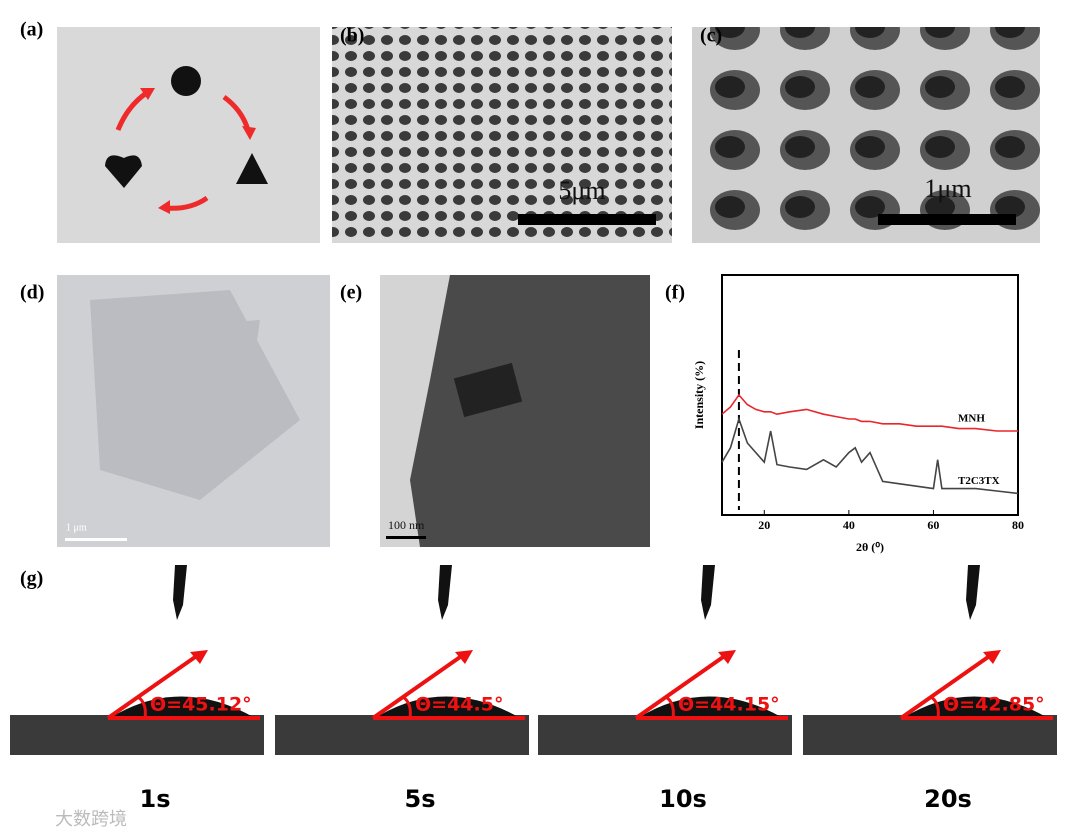 This screenshot has width=1080, height=839. What do you see at coordinates (91, 819) in the screenshot?
I see `watermark: 大数跨境` at bounding box center [91, 819].